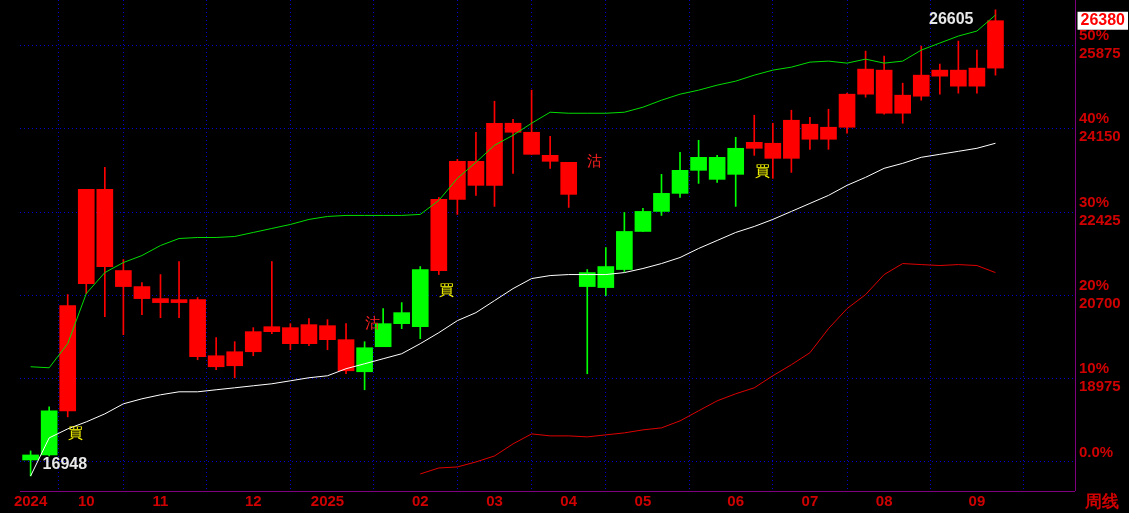 This screenshot has height=513, width=1129. Describe the element at coordinates (1101, 501) in the screenshot. I see `text: 周线` at that location.